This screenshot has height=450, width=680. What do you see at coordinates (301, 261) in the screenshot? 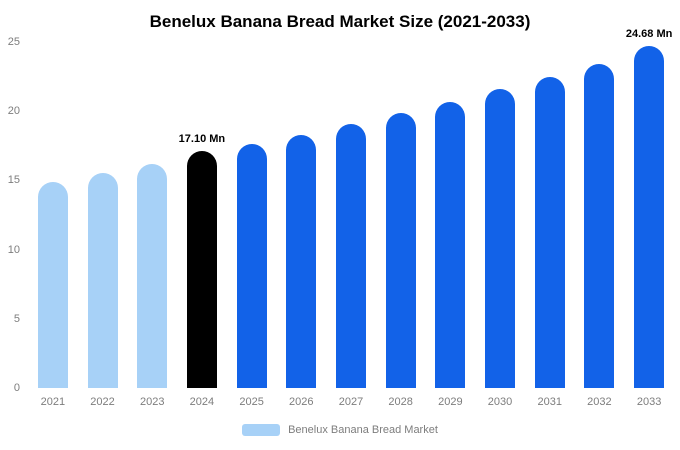
I see `bar-2026` at bounding box center [301, 261].